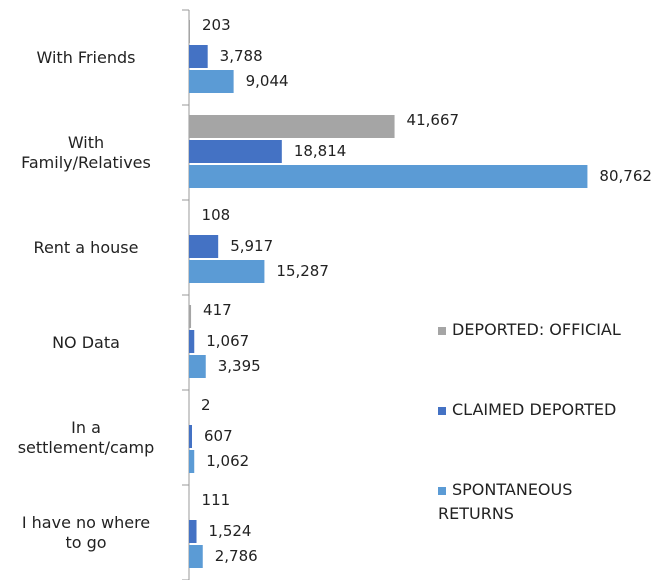  I want to click on category-label: With Friends, so click(86, 57).